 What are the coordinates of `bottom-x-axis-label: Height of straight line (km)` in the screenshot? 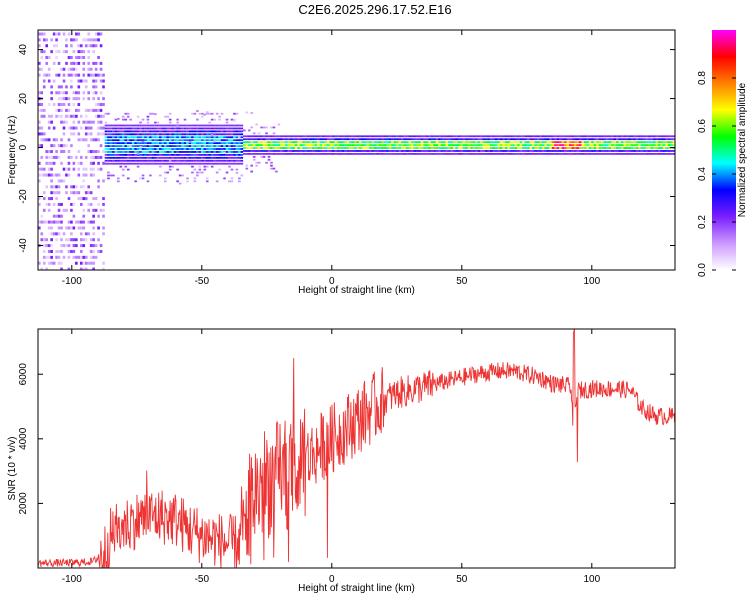 It's located at (356, 588).